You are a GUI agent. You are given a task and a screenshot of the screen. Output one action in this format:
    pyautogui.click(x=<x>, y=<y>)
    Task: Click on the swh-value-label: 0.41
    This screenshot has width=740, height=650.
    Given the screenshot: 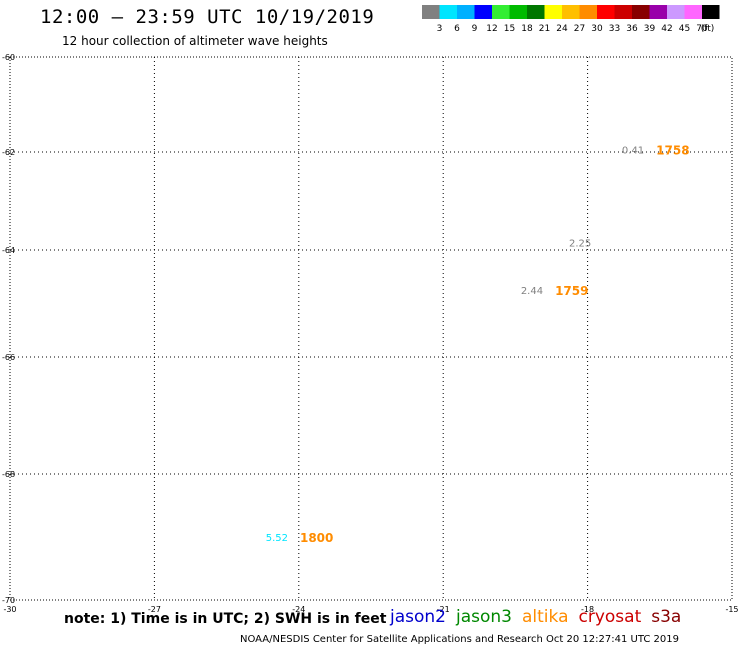 What is the action you would take?
    pyautogui.click(x=633, y=151)
    